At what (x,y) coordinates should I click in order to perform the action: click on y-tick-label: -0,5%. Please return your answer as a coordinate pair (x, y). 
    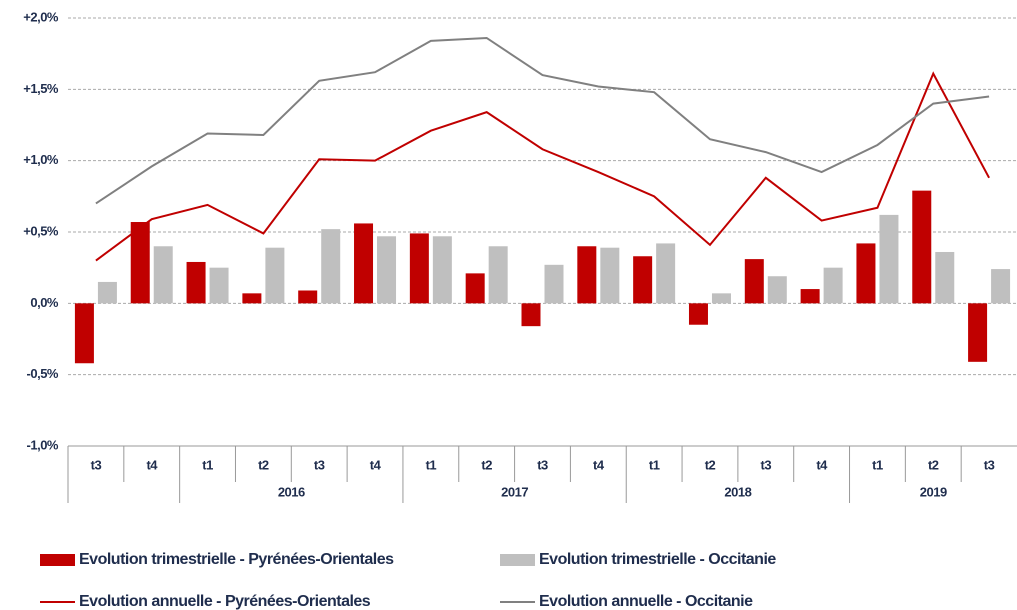
    Looking at the image, I should click on (43, 373).